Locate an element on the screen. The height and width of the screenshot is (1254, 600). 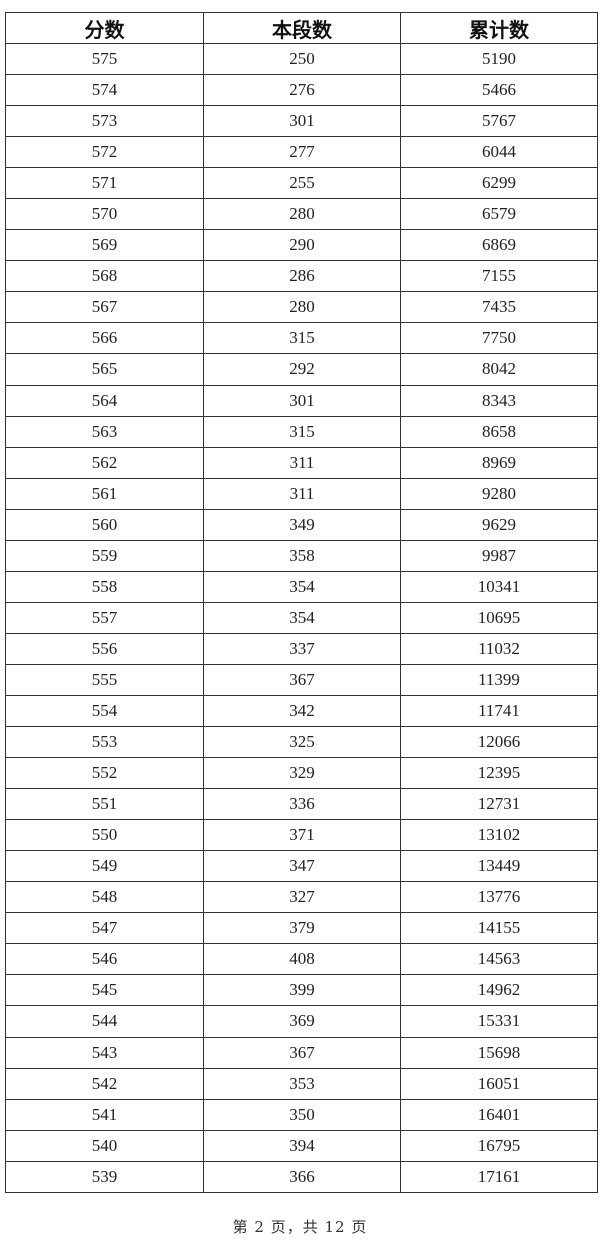
cell-score: 557 is located at coordinates (104, 617).